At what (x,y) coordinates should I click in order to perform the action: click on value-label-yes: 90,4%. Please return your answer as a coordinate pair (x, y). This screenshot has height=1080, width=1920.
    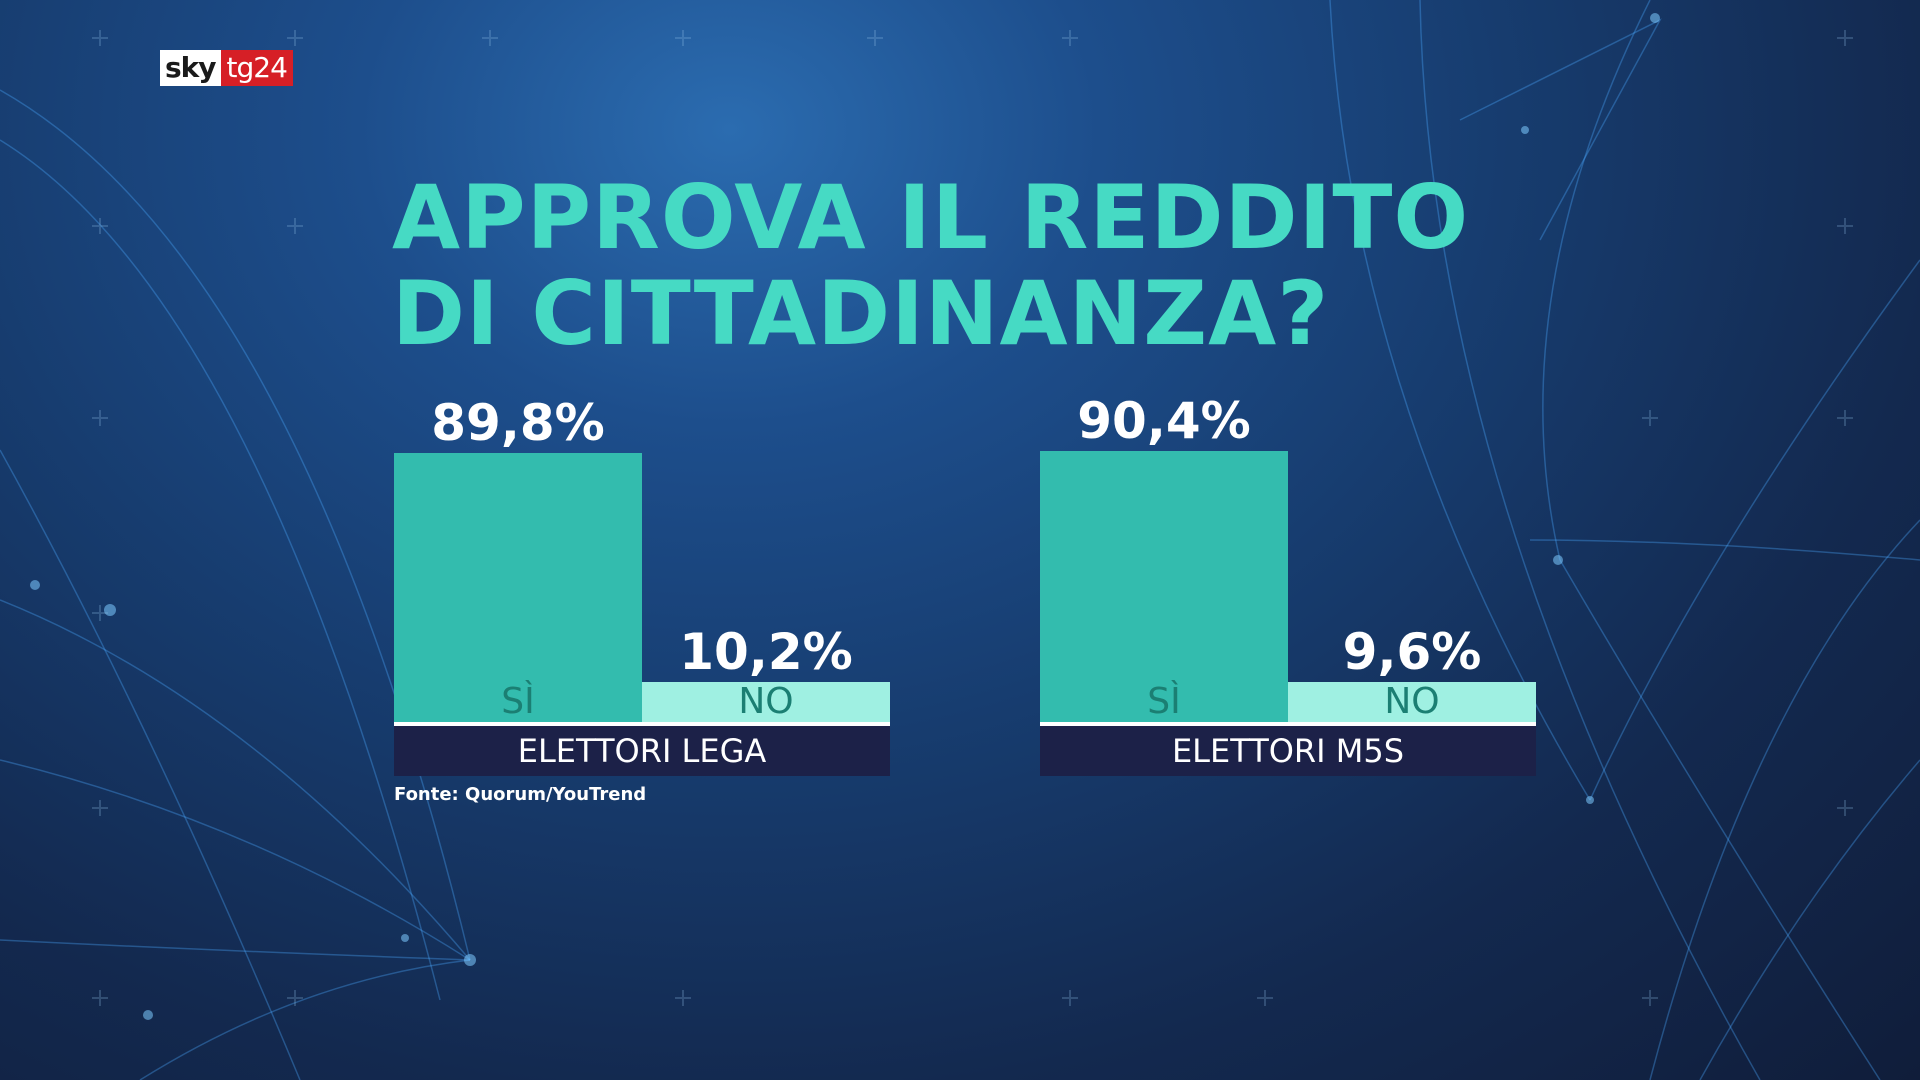
    Looking at the image, I should click on (1164, 421).